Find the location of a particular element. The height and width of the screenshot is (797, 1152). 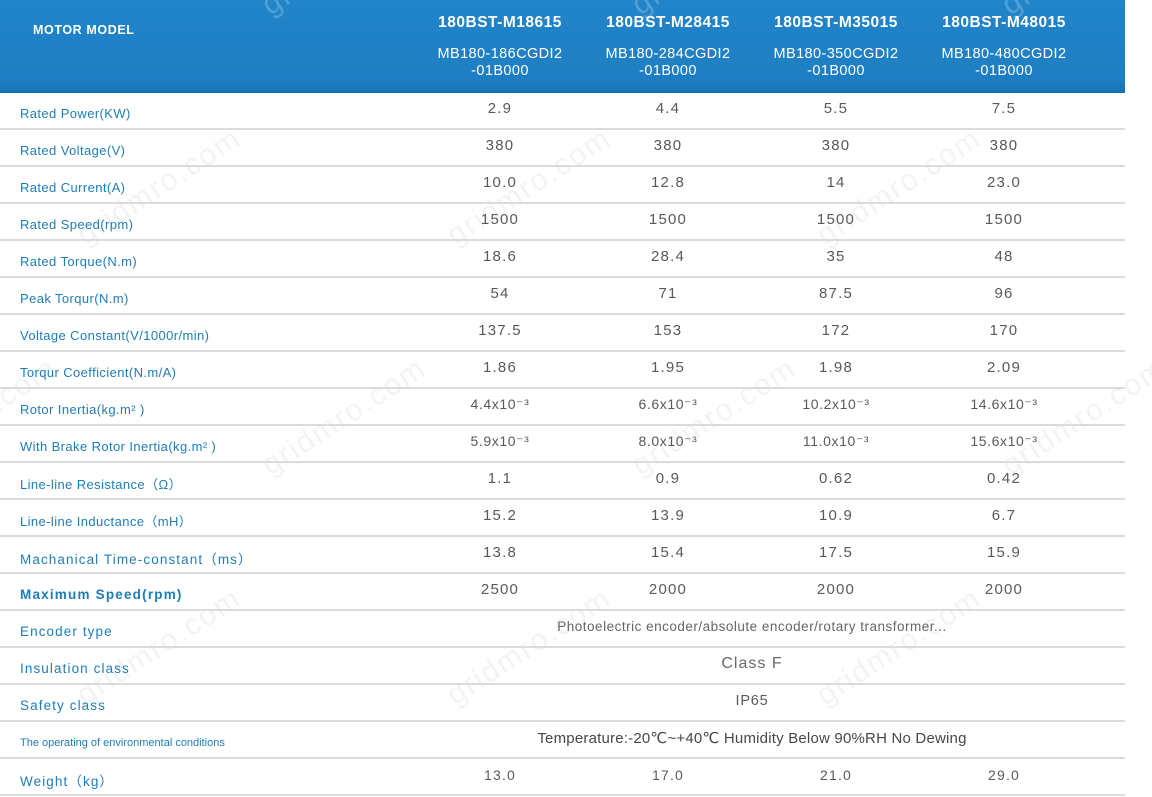

header-column-model-1: 180BST-M18615 MB180-186CGDI2 -01B000 is located at coordinates (500, 46).